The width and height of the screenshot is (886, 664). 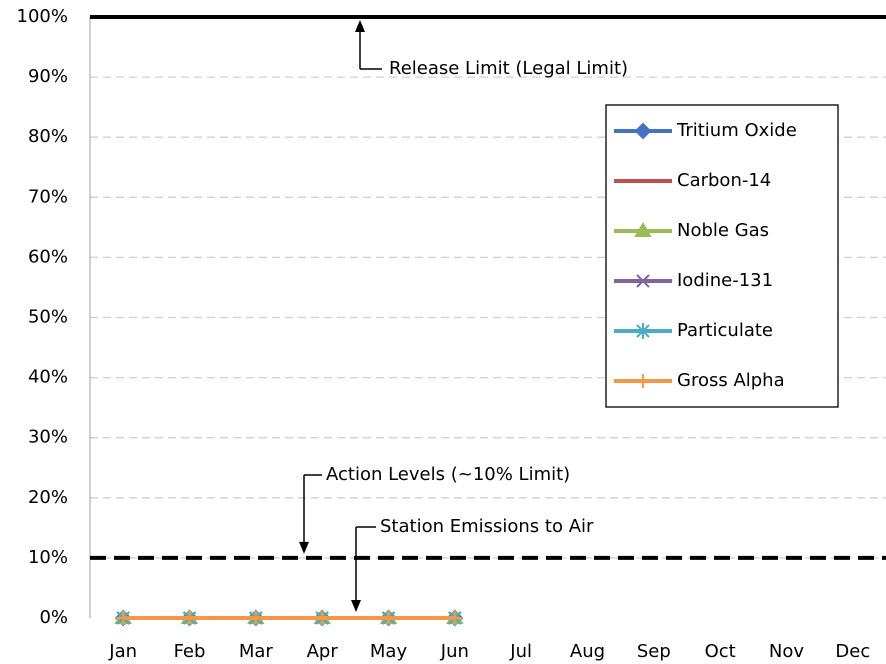 I want to click on x-tick-label: Jan, so click(x=122, y=651).